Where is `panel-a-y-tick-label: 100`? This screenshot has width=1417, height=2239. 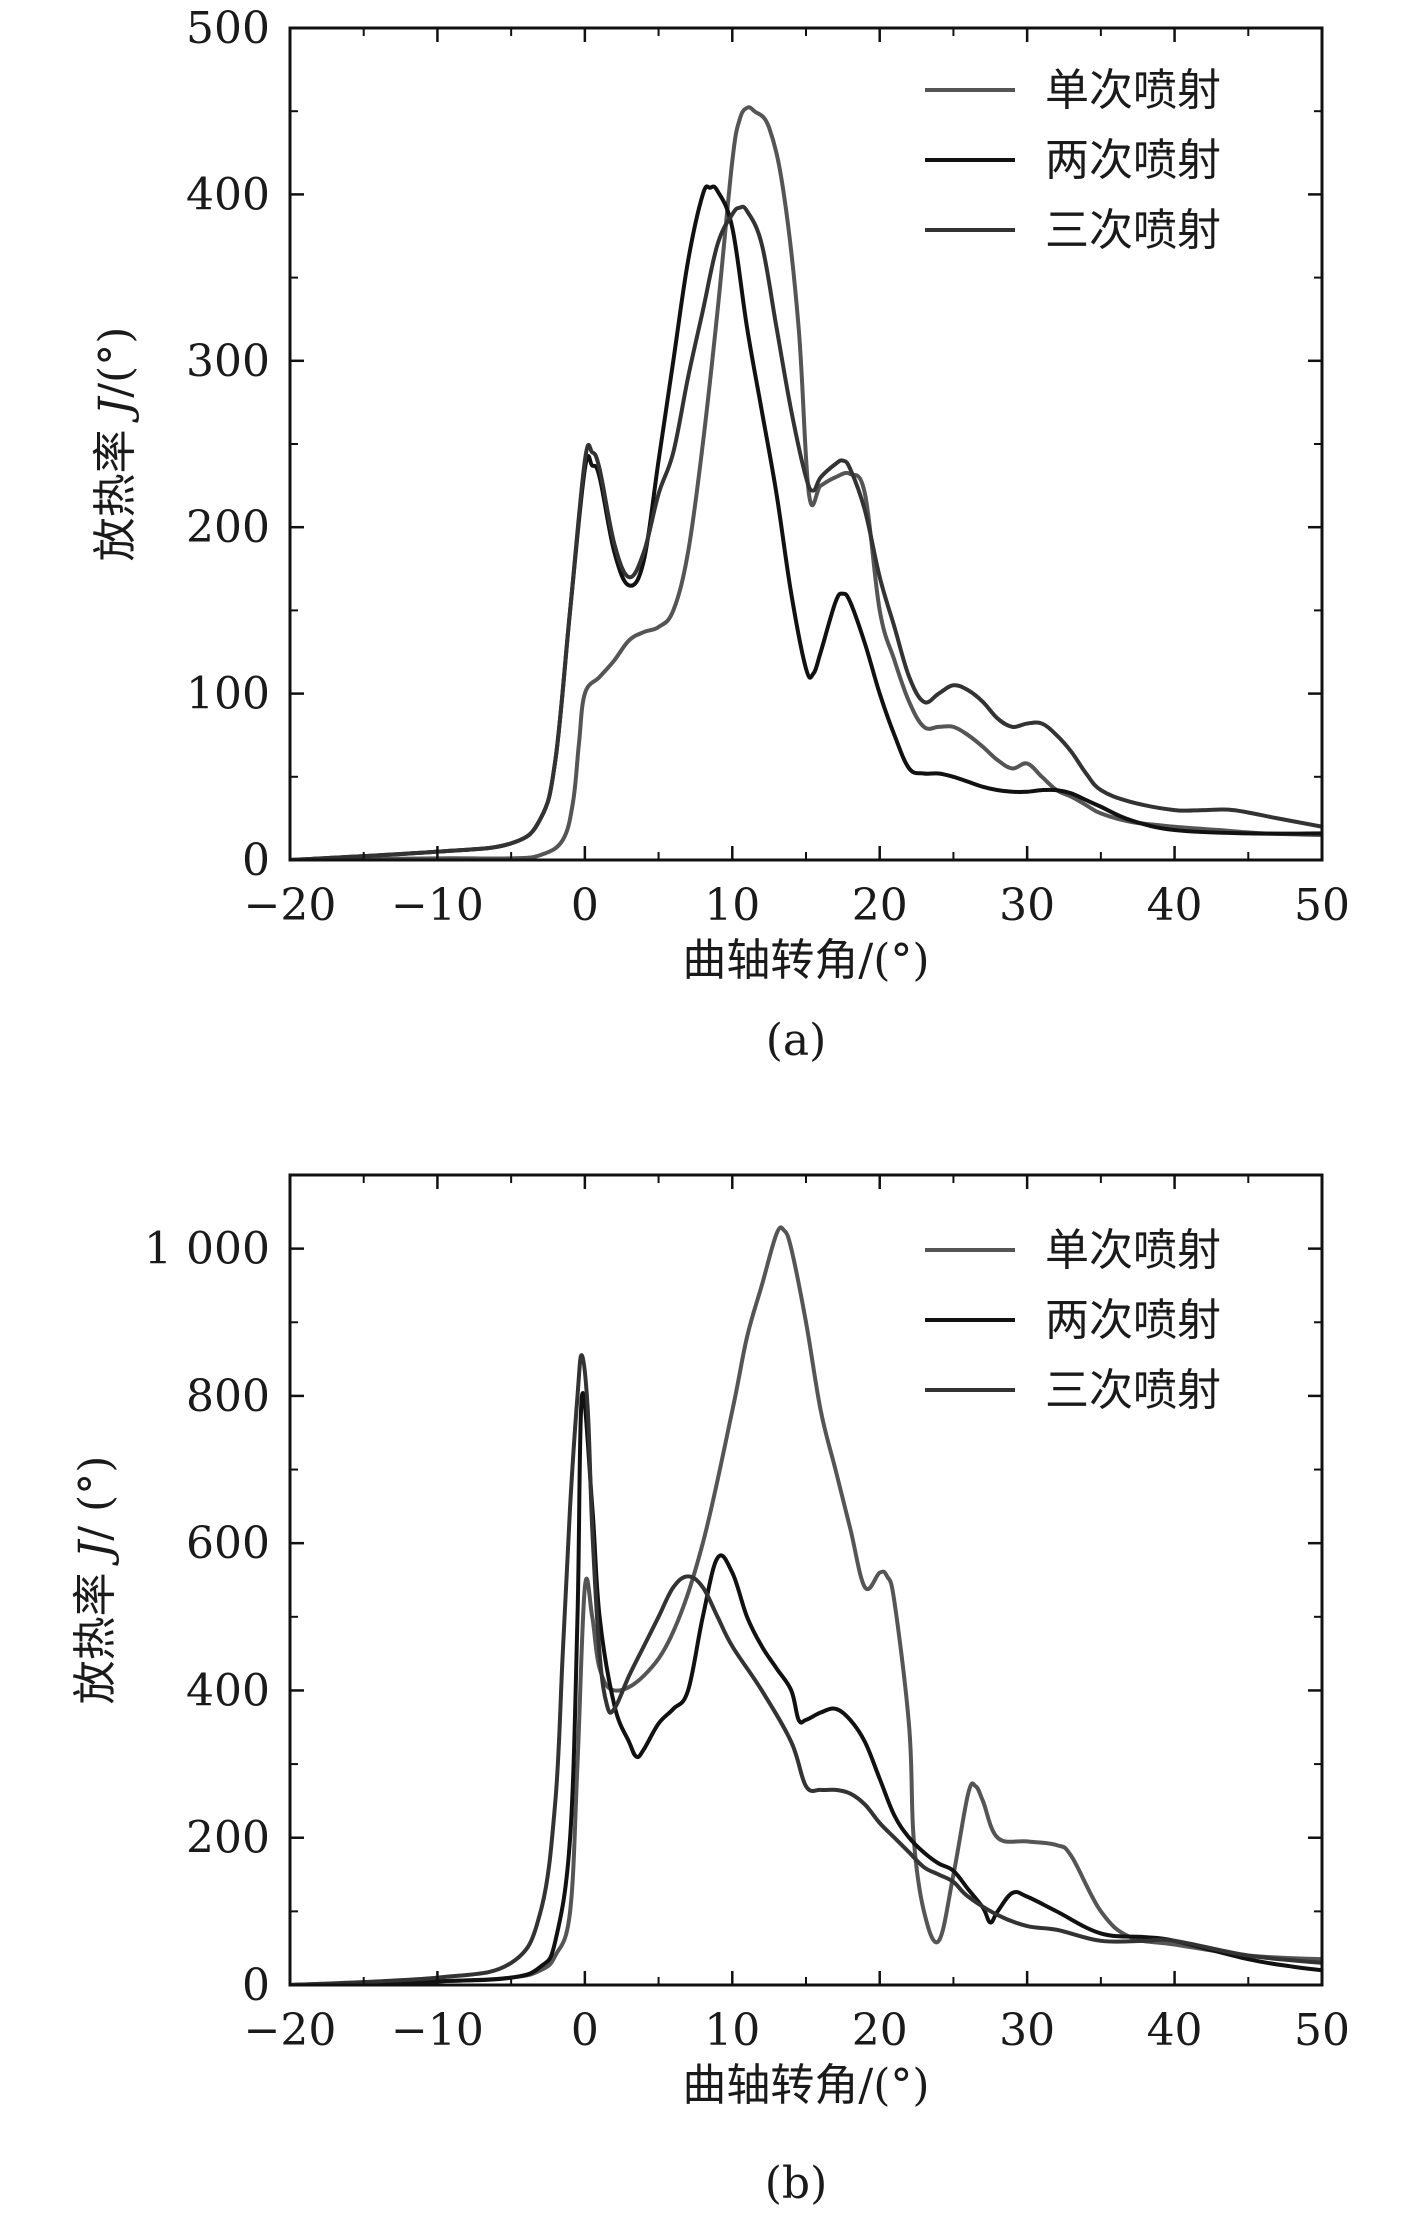 panel-a-y-tick-label: 100 is located at coordinates (228, 694).